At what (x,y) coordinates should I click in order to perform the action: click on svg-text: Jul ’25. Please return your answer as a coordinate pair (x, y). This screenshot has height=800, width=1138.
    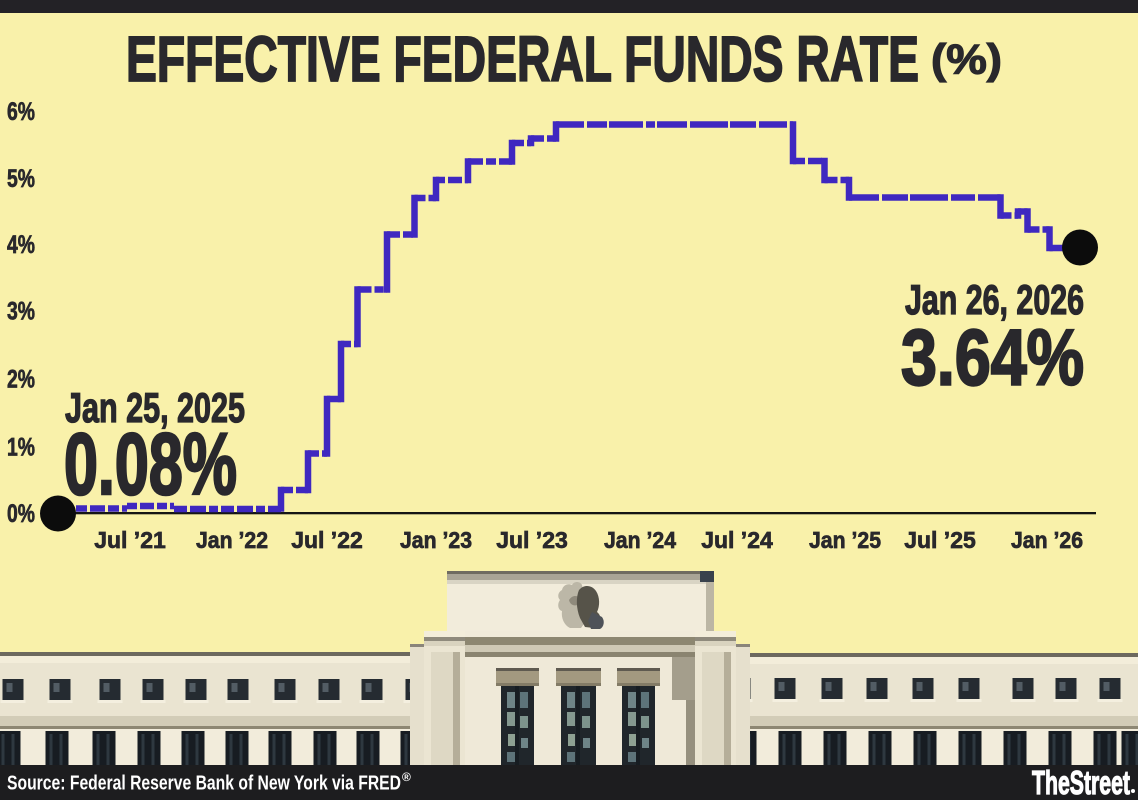
    Looking at the image, I should click on (940, 540).